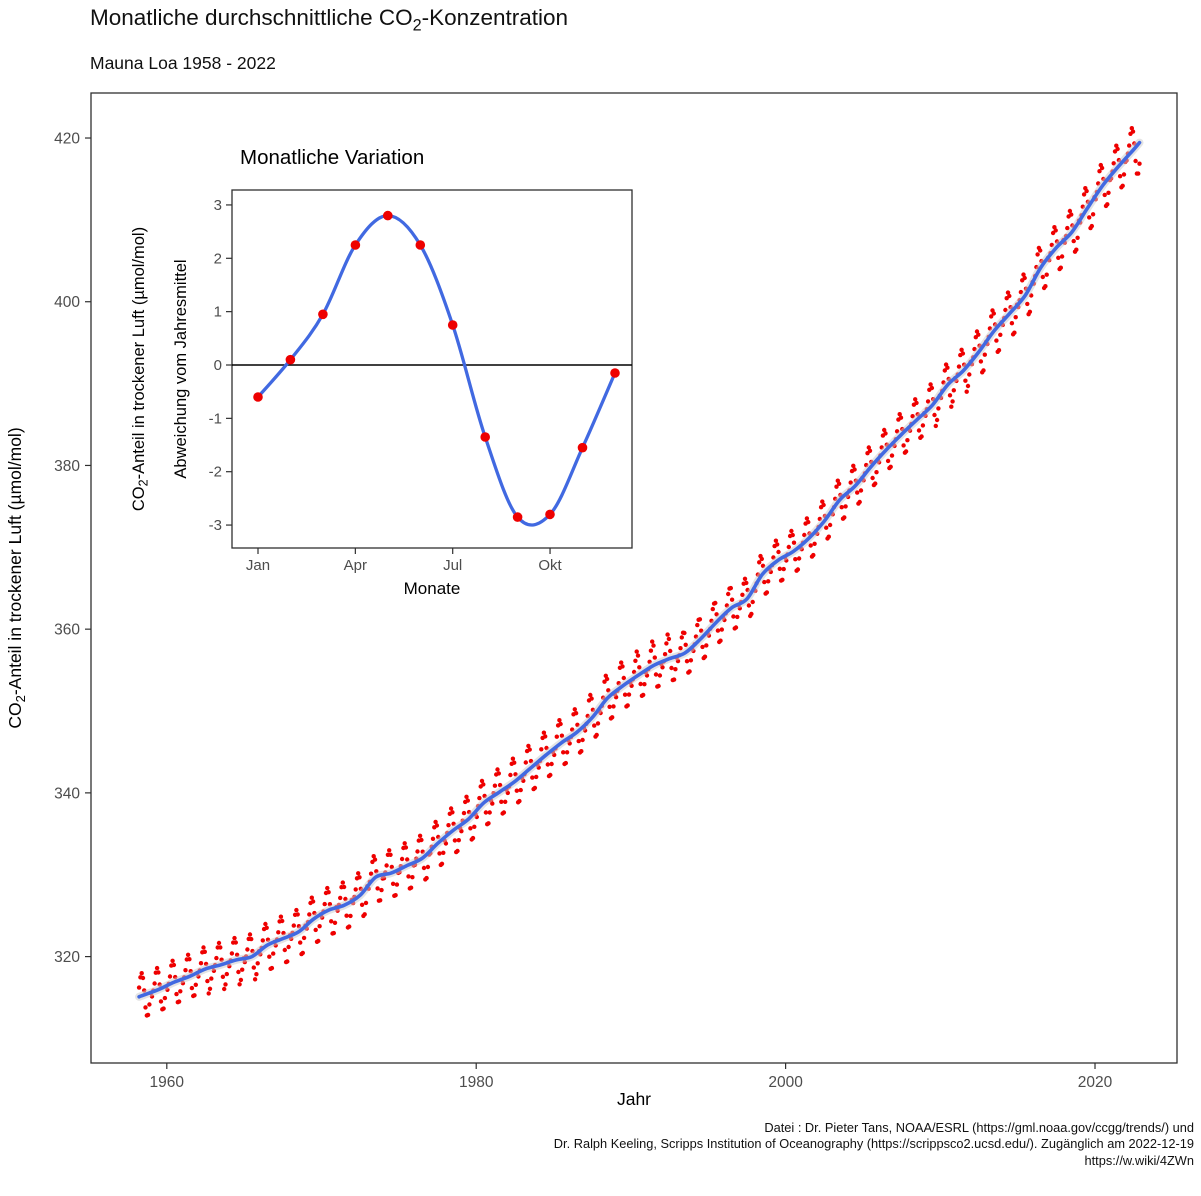 Image resolution: width=1201 pixels, height=1196 pixels. What do you see at coordinates (634, 1099) in the screenshot?
I see `main-x-axis-title: Jahr` at bounding box center [634, 1099].